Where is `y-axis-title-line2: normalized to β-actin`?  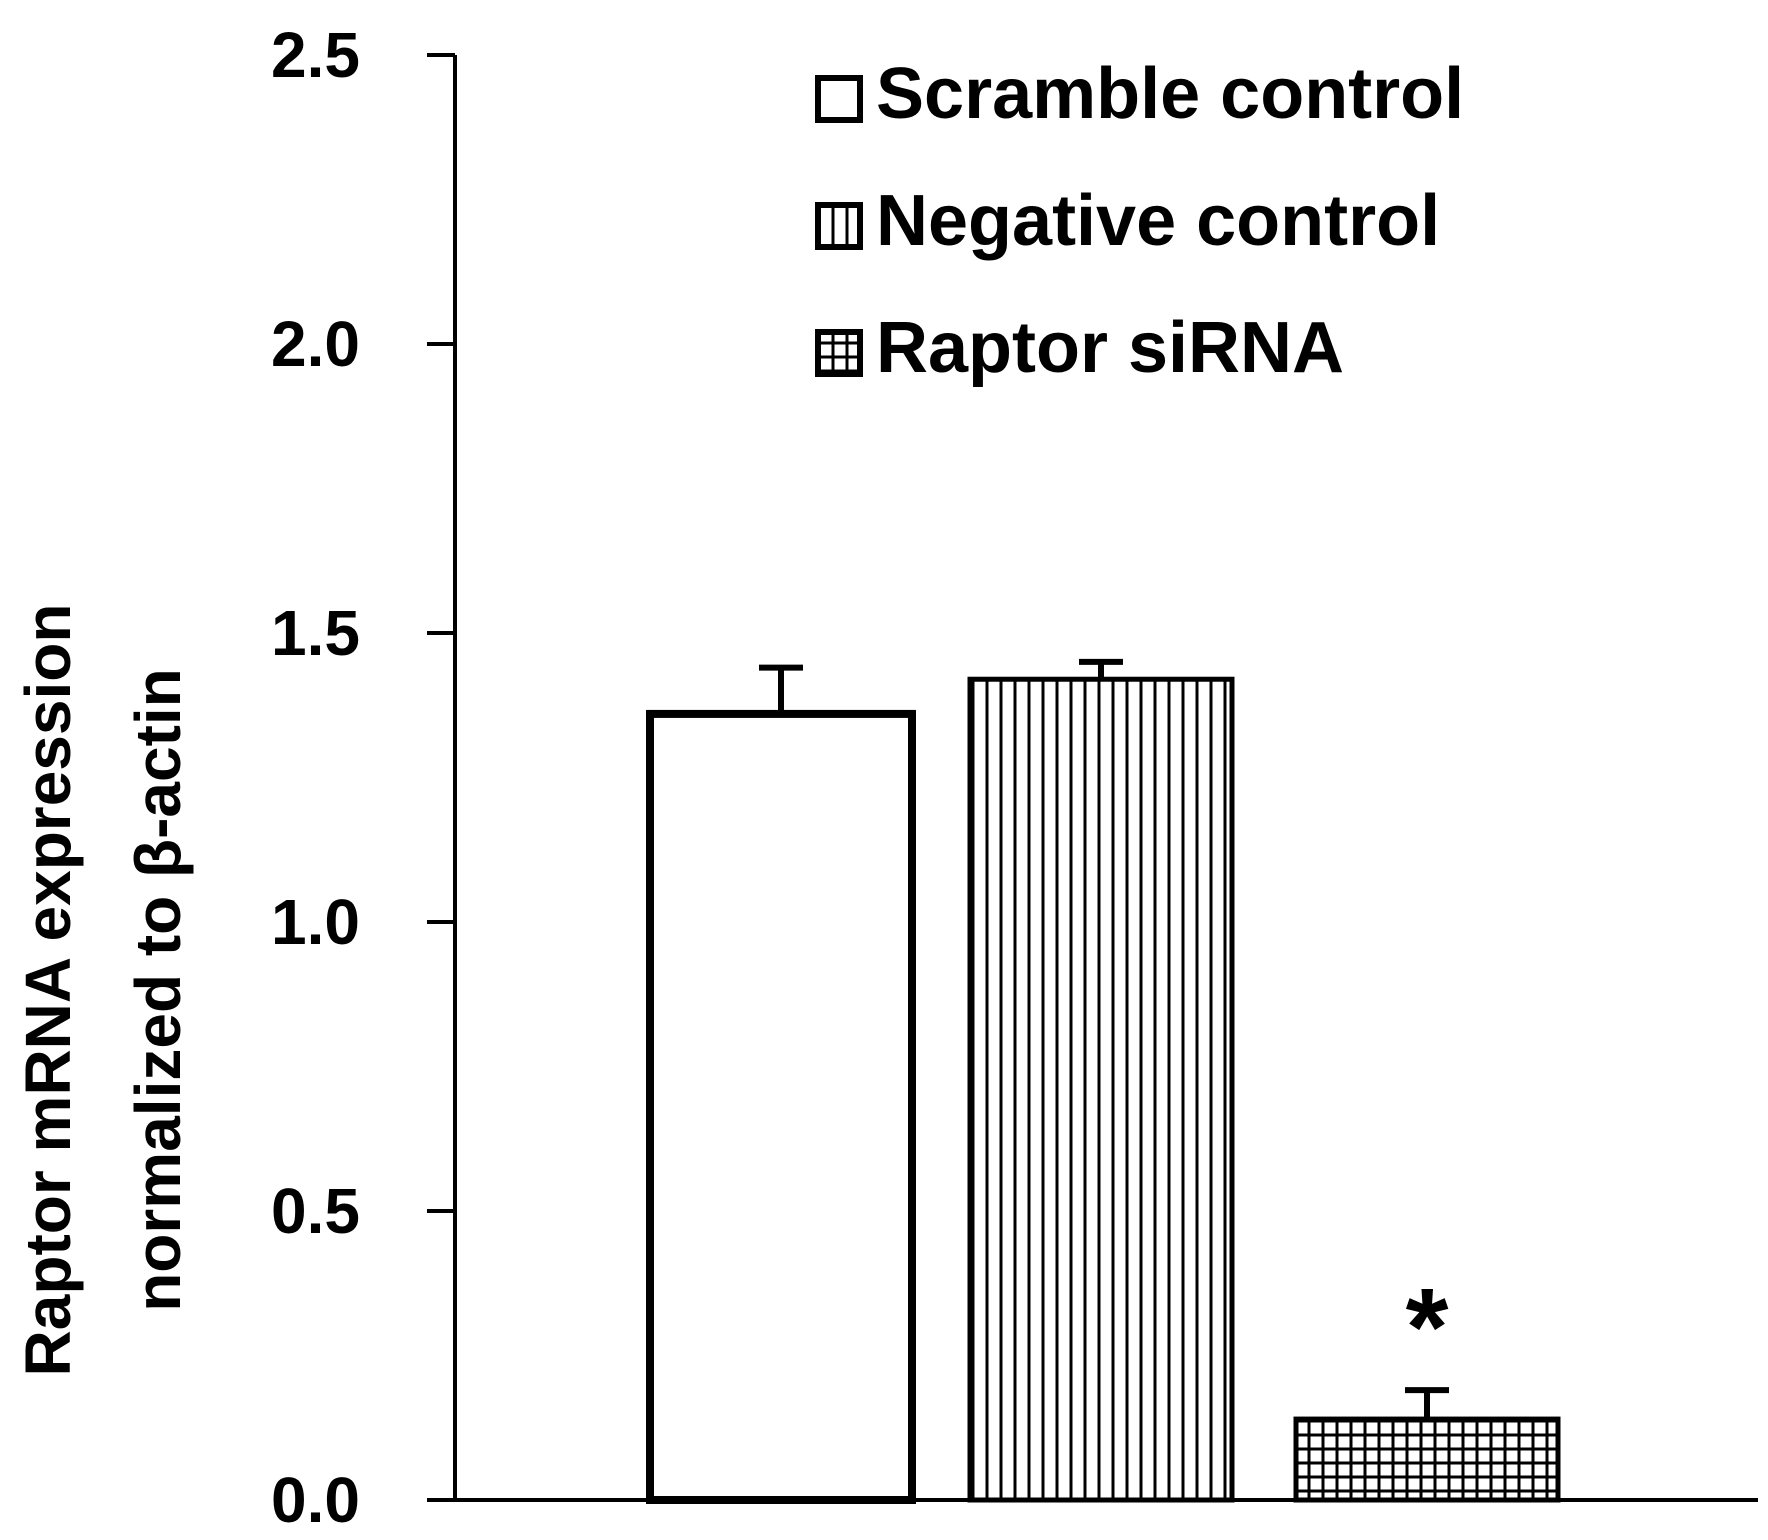
y-axis-title-line2: normalized to β-actin is located at coordinates (158, 990).